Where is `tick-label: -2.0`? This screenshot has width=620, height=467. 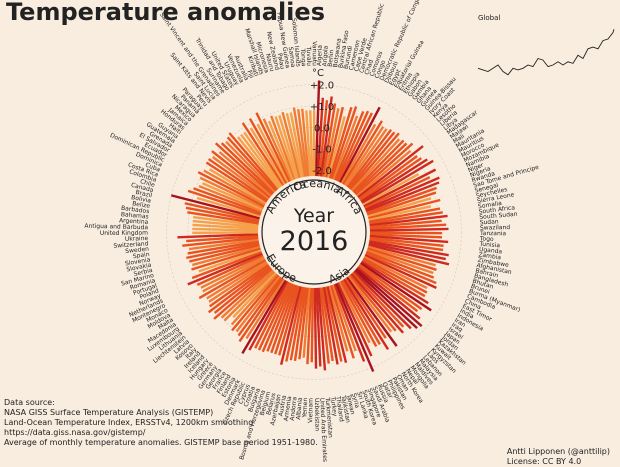
tick-label: -2.0 is located at coordinates (322, 171).